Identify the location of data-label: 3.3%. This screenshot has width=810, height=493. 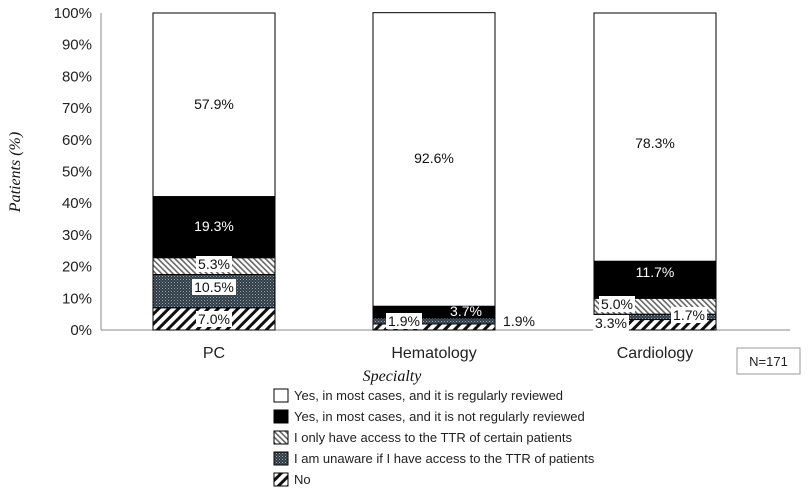
(611, 323).